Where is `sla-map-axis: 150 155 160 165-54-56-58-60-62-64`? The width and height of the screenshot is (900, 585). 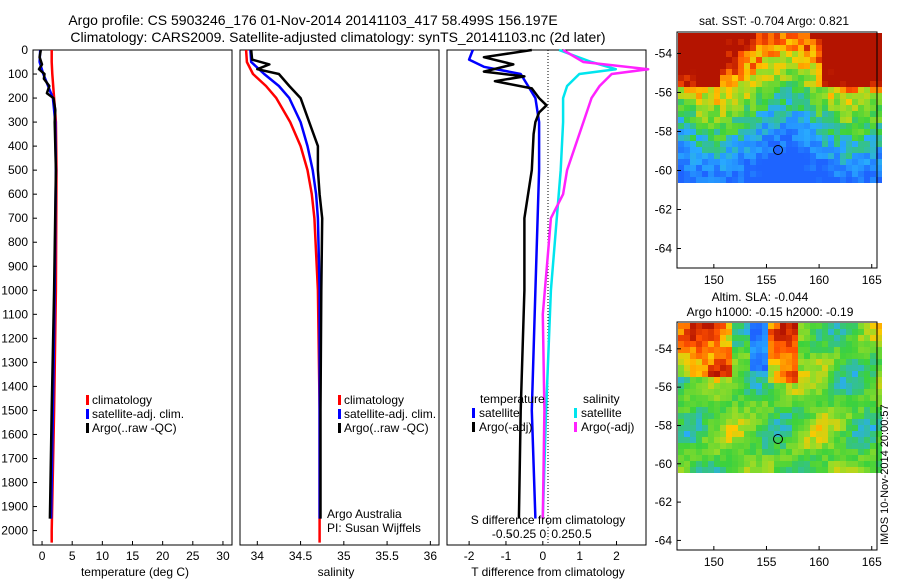
sla-map-axis: 150 155 160 165-54-56-58-60-62-64 is located at coordinates (768, 455).